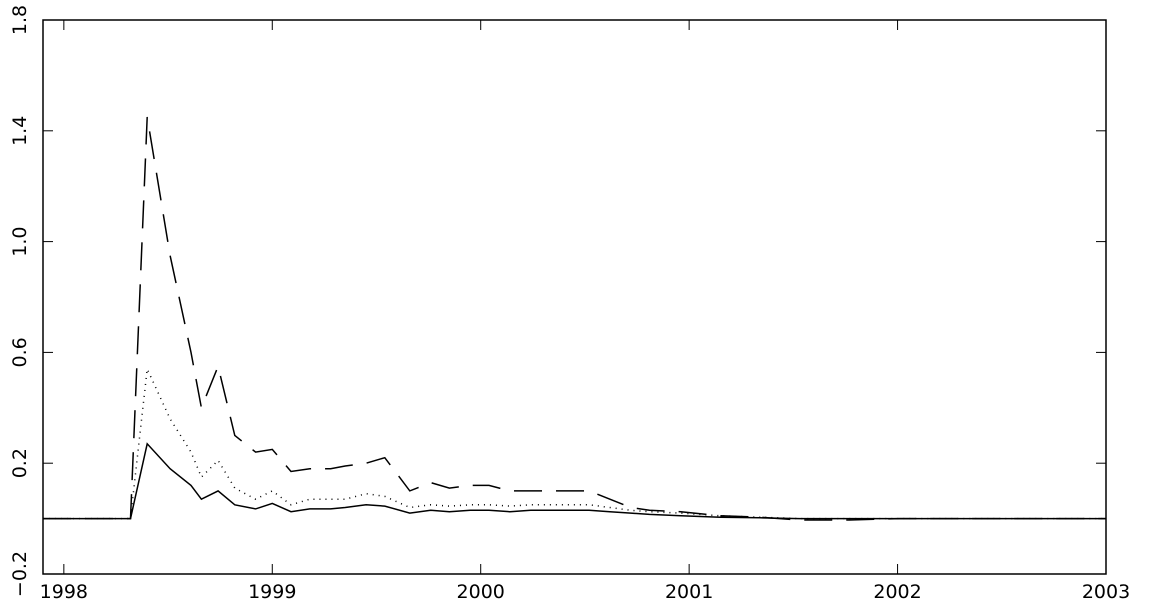 This screenshot has width=1154, height=606. What do you see at coordinates (20, 574) in the screenshot?
I see `y-tick-label: −0.2` at bounding box center [20, 574].